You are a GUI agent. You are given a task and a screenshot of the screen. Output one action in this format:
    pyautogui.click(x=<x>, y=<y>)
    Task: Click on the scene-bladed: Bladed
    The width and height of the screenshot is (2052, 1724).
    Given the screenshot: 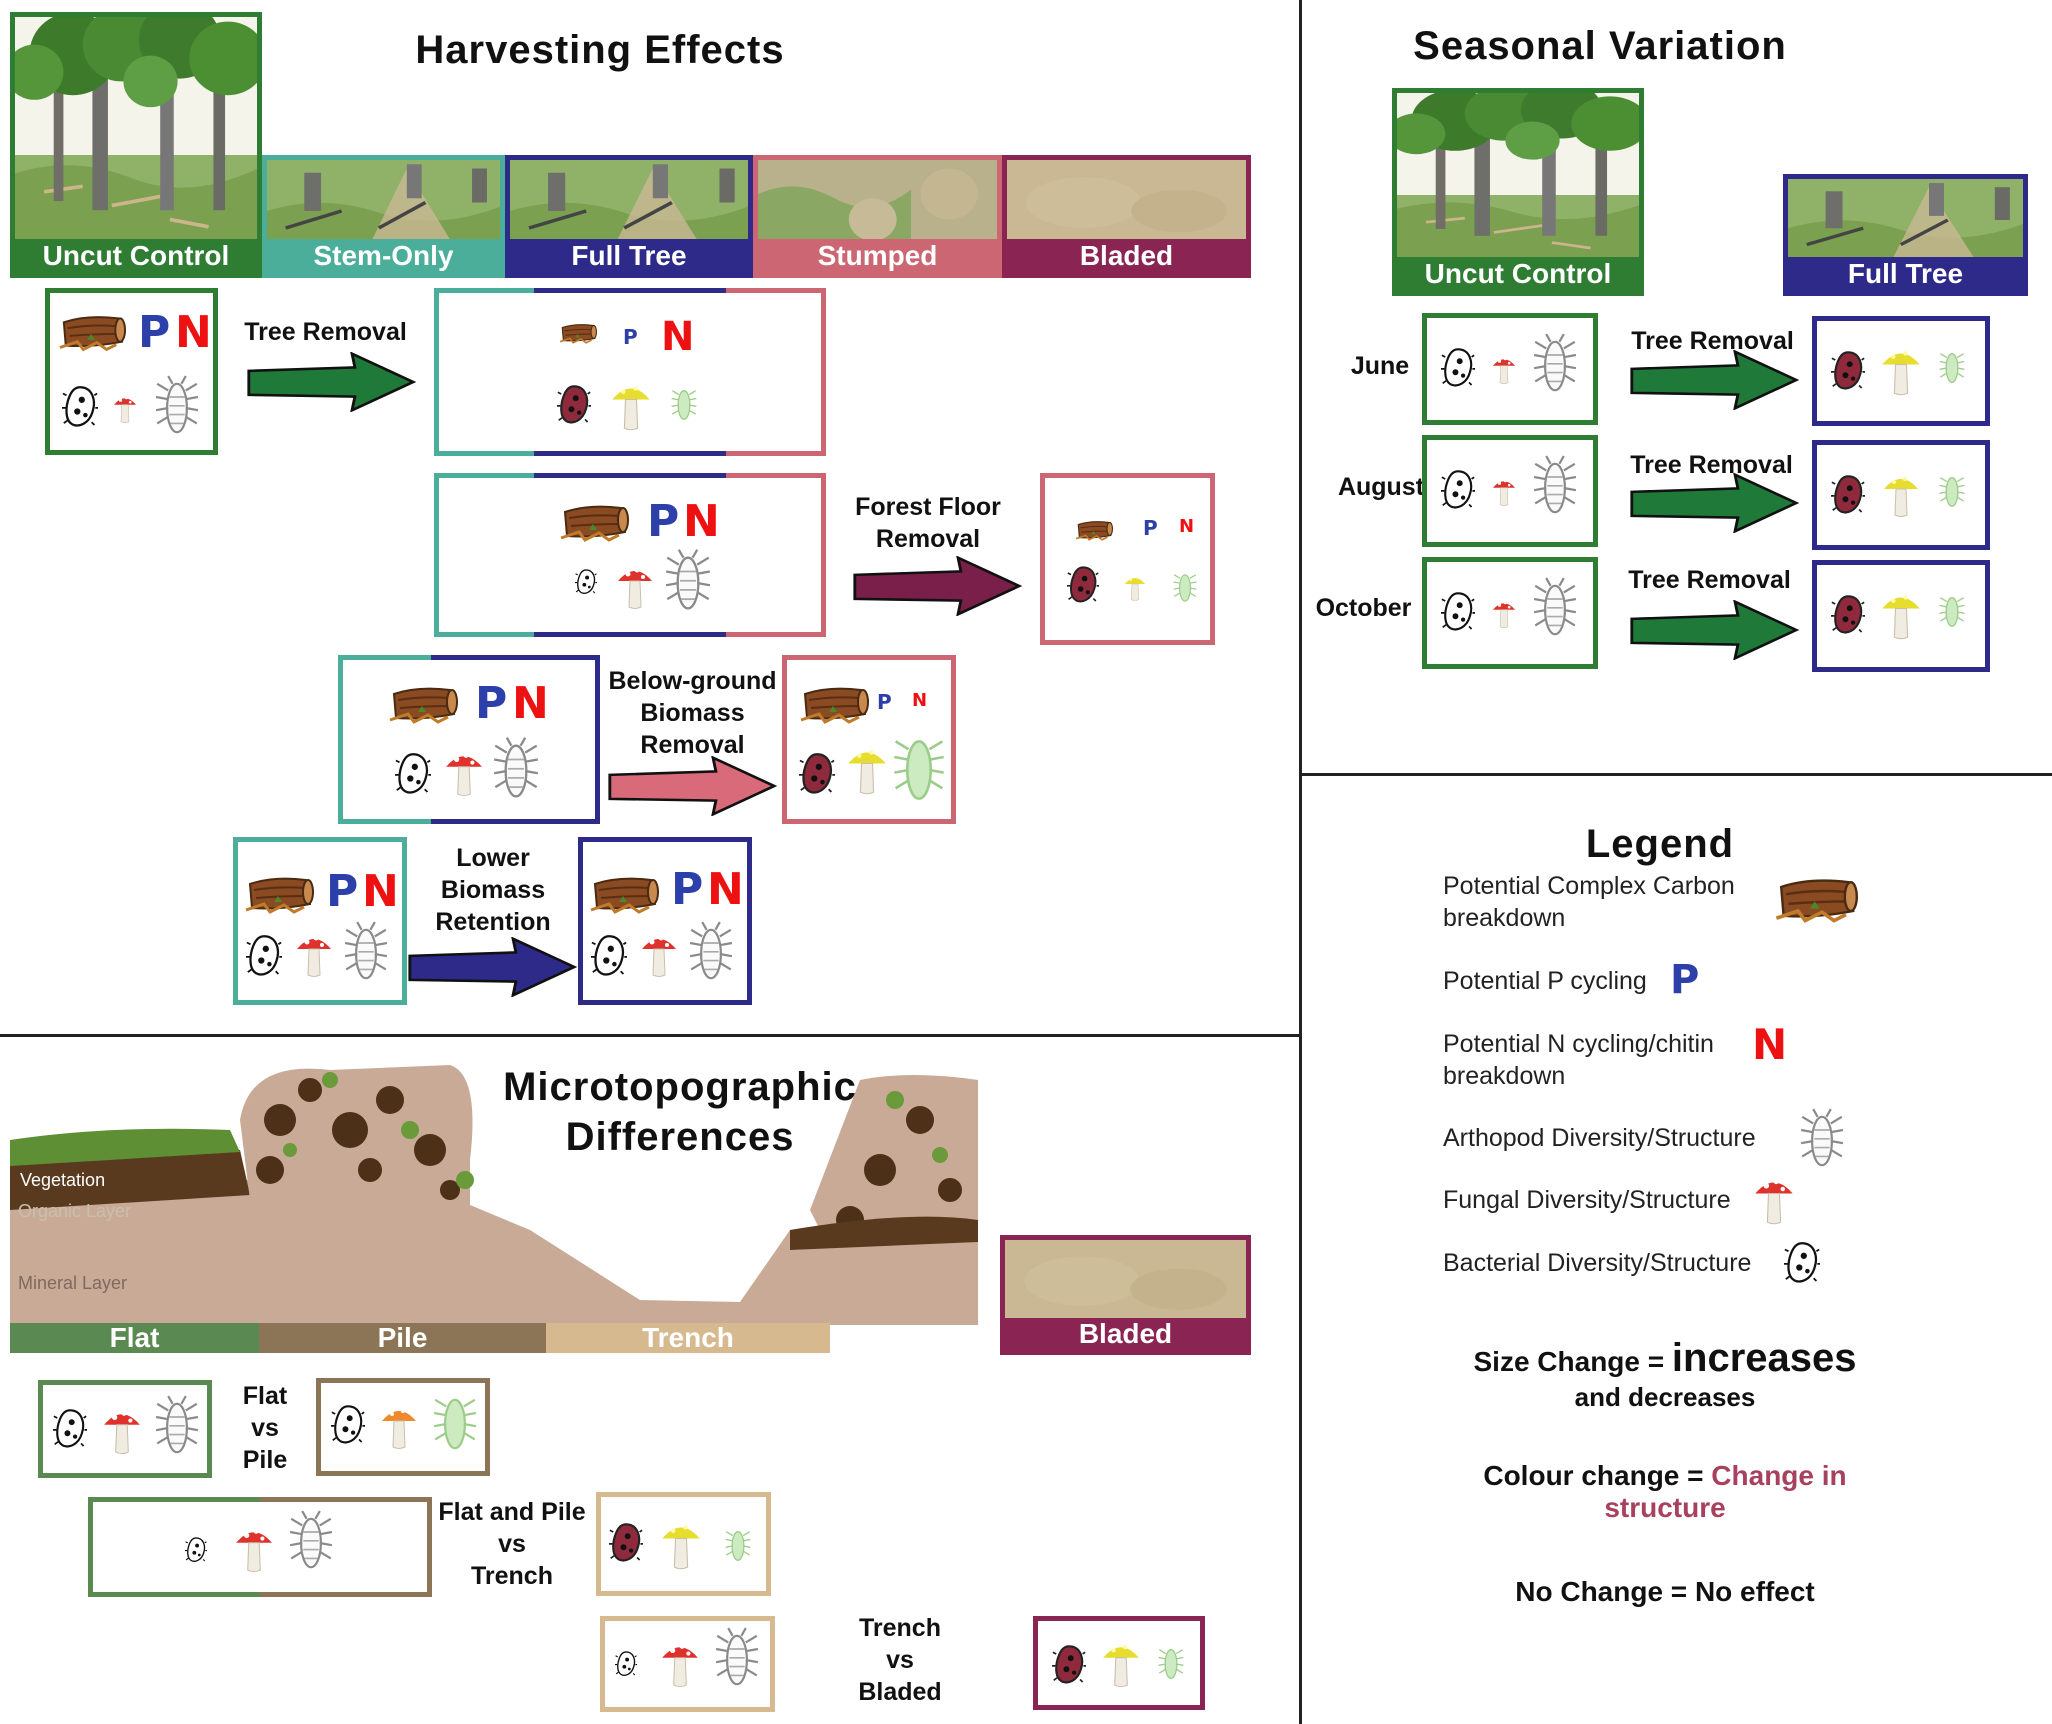 What is the action you would take?
    pyautogui.click(x=1126, y=216)
    